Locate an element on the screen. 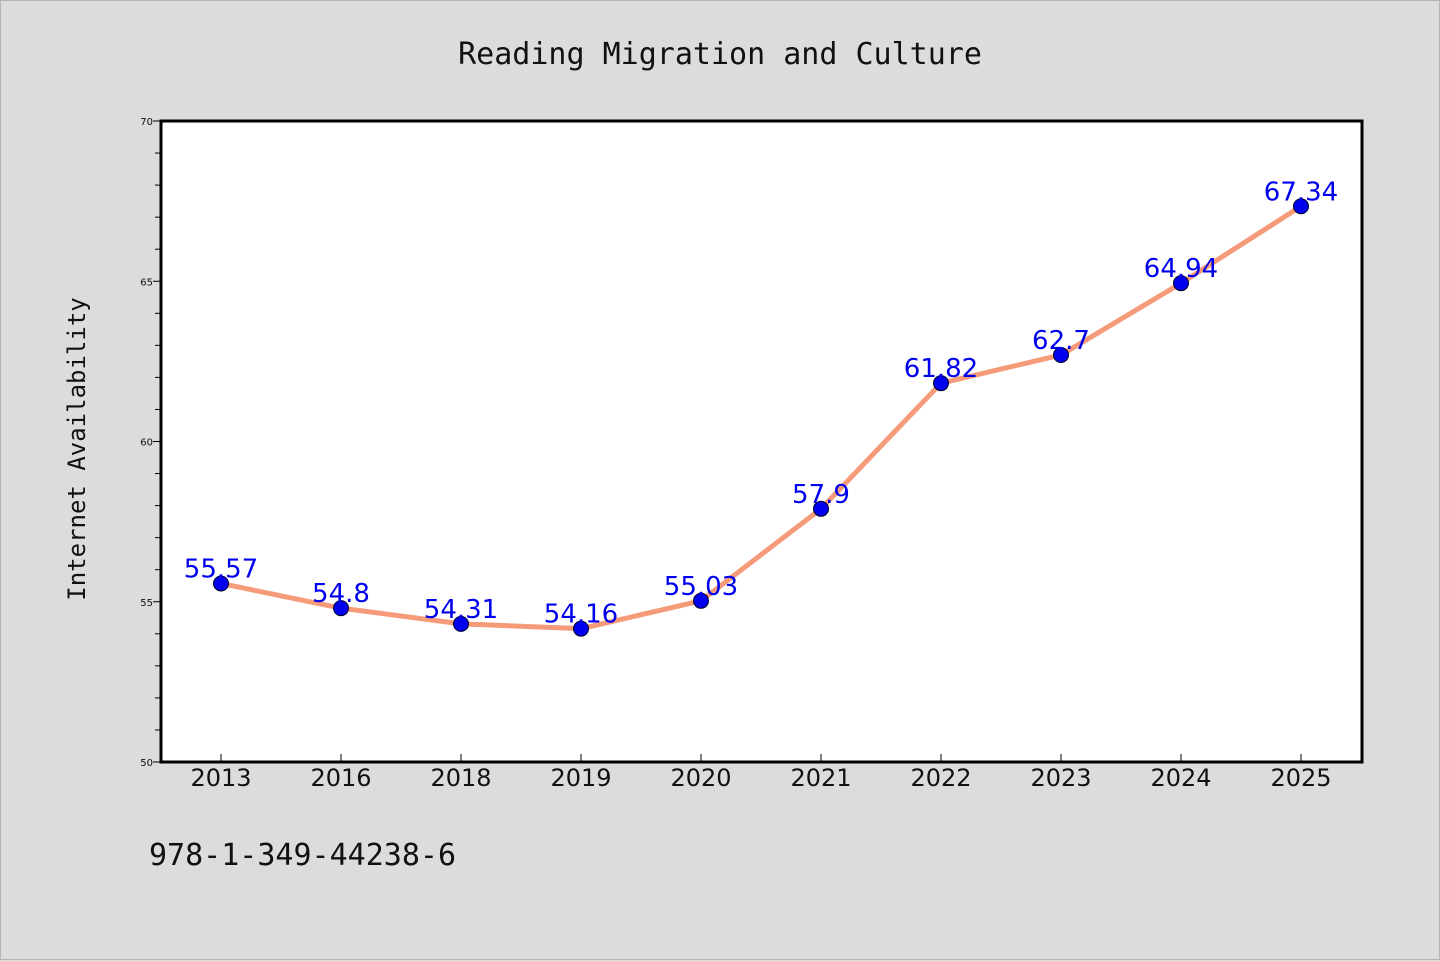  data-label: 55.57 is located at coordinates (221, 569).